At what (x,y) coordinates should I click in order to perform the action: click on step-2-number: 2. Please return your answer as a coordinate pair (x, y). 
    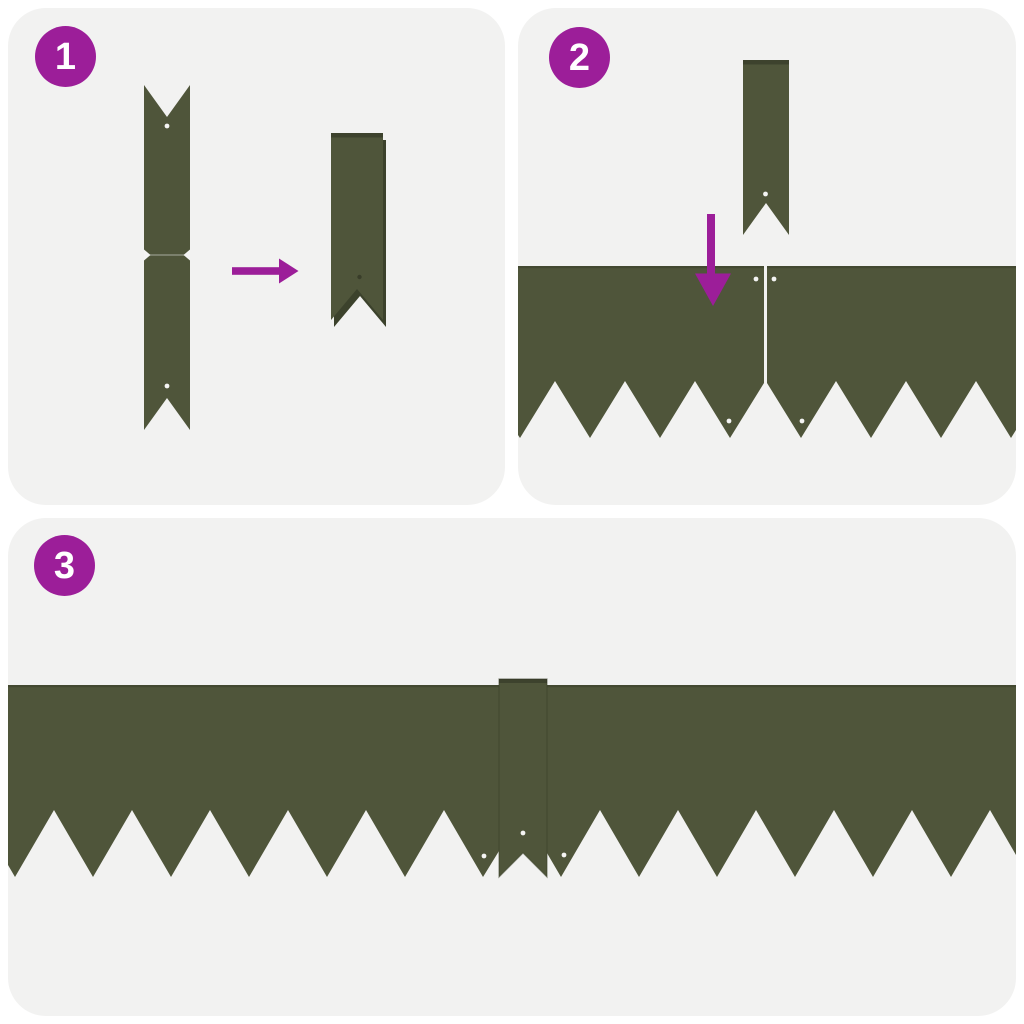
    Looking at the image, I should click on (579, 57).